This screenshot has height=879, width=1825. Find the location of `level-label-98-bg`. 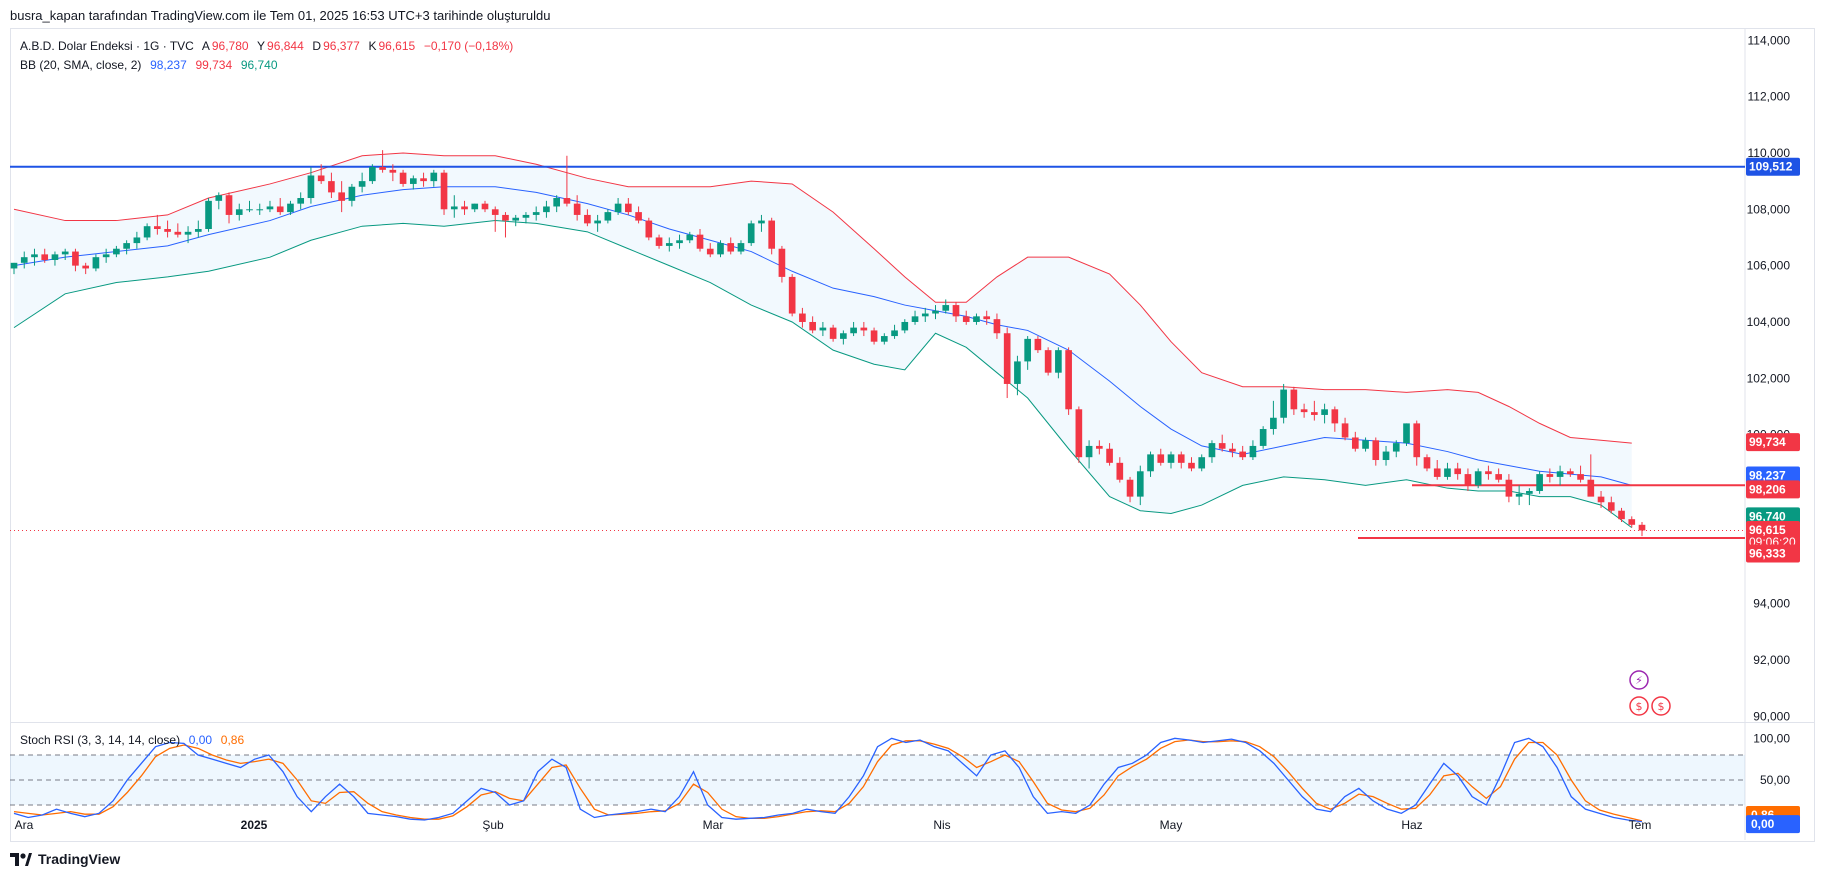

level-label-98-bg is located at coordinates (1773, 489).